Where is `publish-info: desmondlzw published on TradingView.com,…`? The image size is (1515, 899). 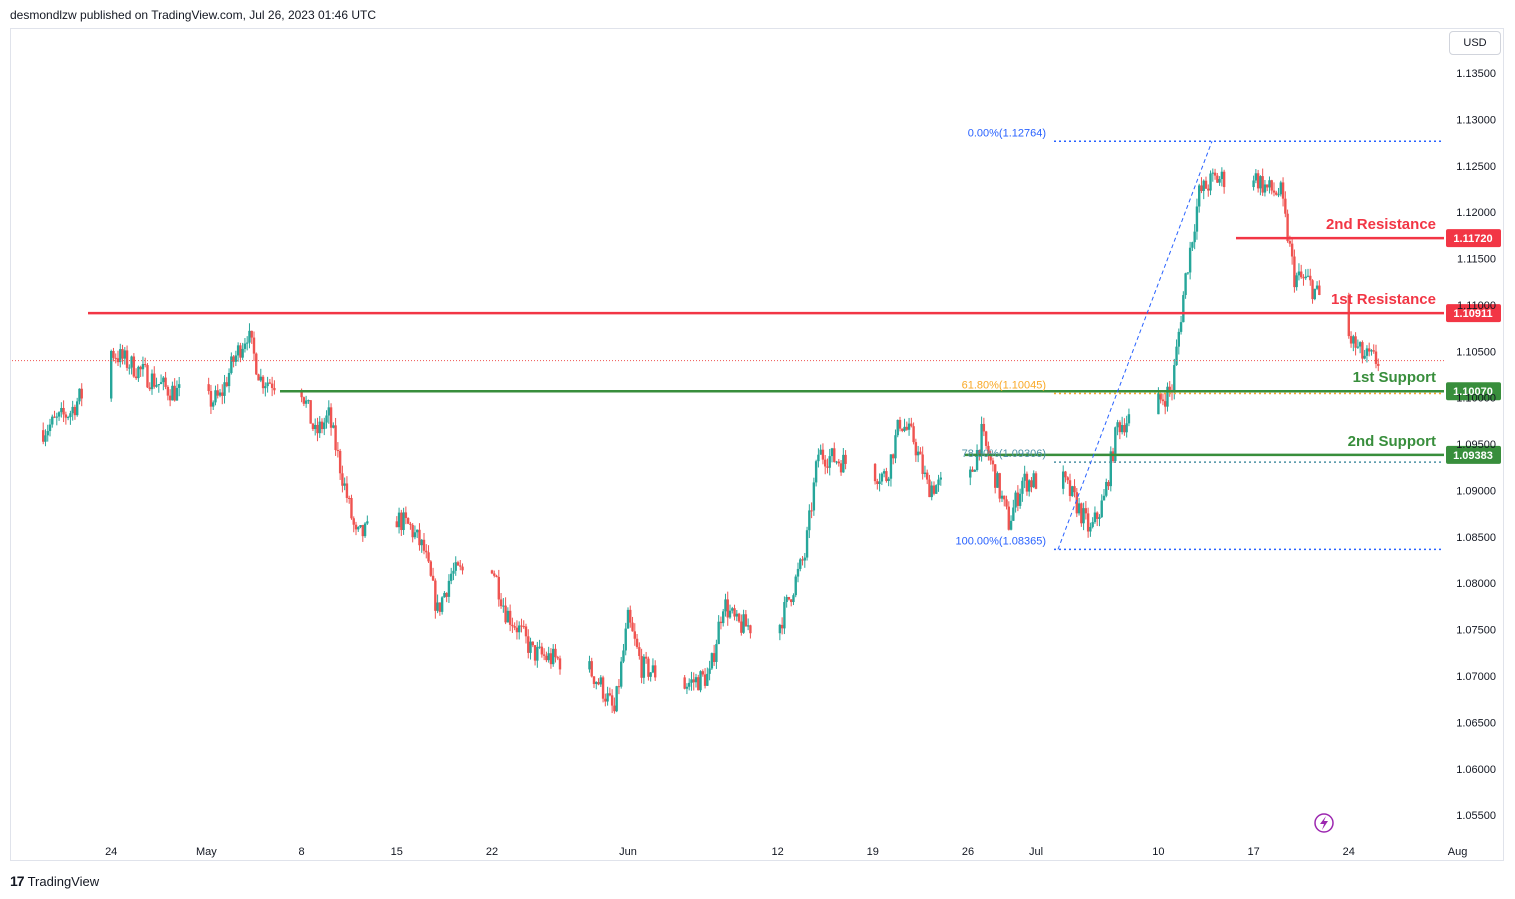
publish-info: desmondlzw published on TradingView.com,… is located at coordinates (193, 15).